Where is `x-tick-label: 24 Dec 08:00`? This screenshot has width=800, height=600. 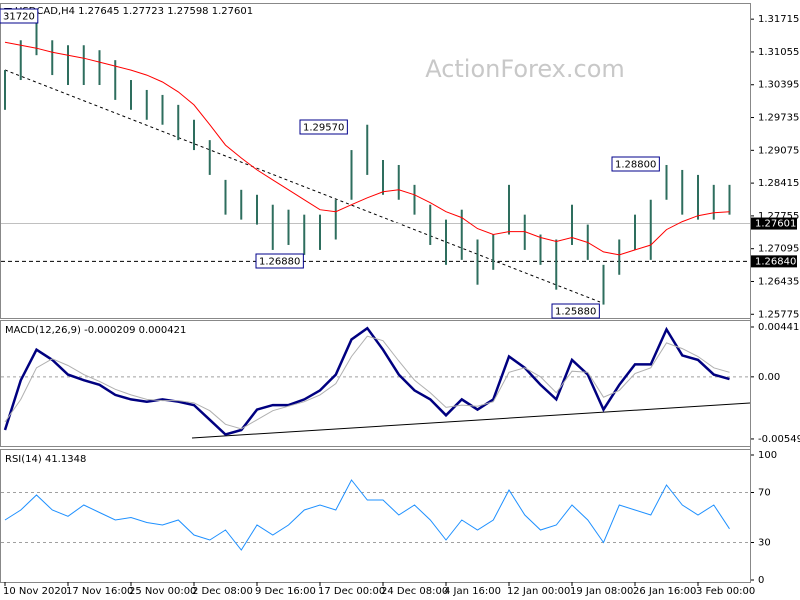
x-tick-label: 24 Dec 08:00 is located at coordinates (414, 591).